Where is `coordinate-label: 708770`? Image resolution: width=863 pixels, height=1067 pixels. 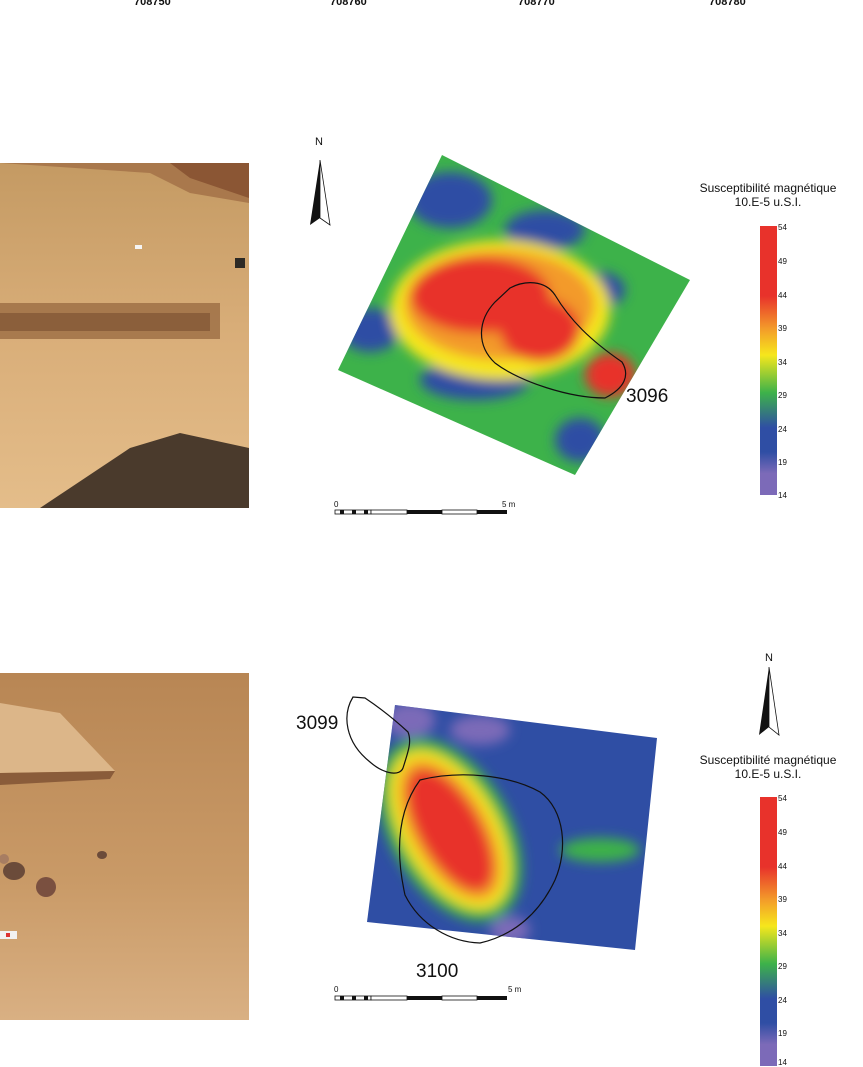
coordinate-label: 708770 is located at coordinates (536, 4).